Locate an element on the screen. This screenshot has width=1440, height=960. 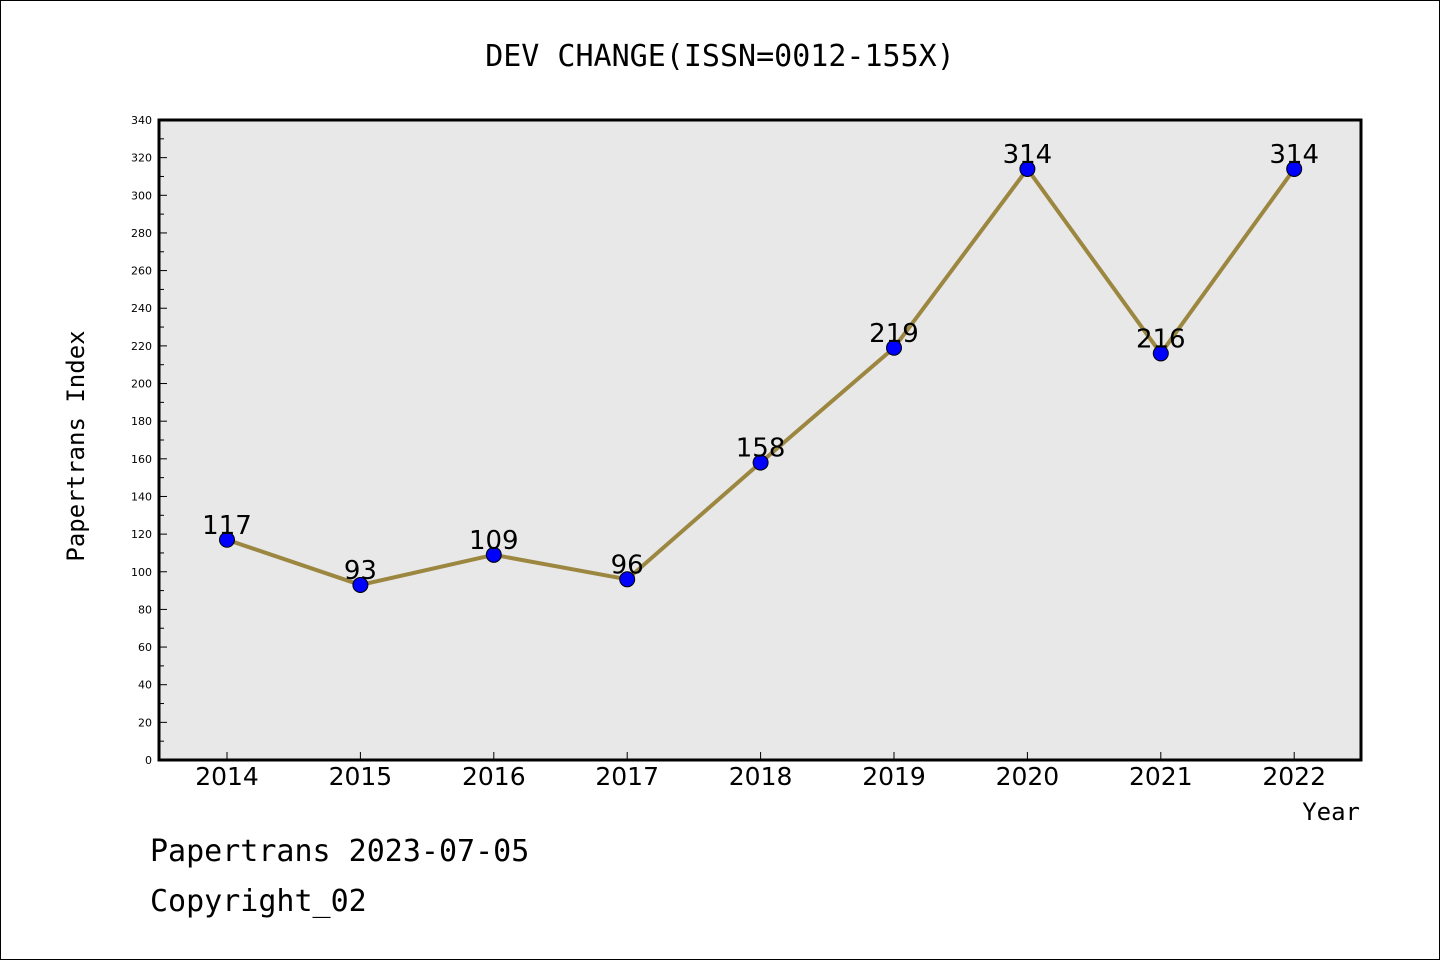
footer-copyright: Copyright_02 is located at coordinates (258, 901).